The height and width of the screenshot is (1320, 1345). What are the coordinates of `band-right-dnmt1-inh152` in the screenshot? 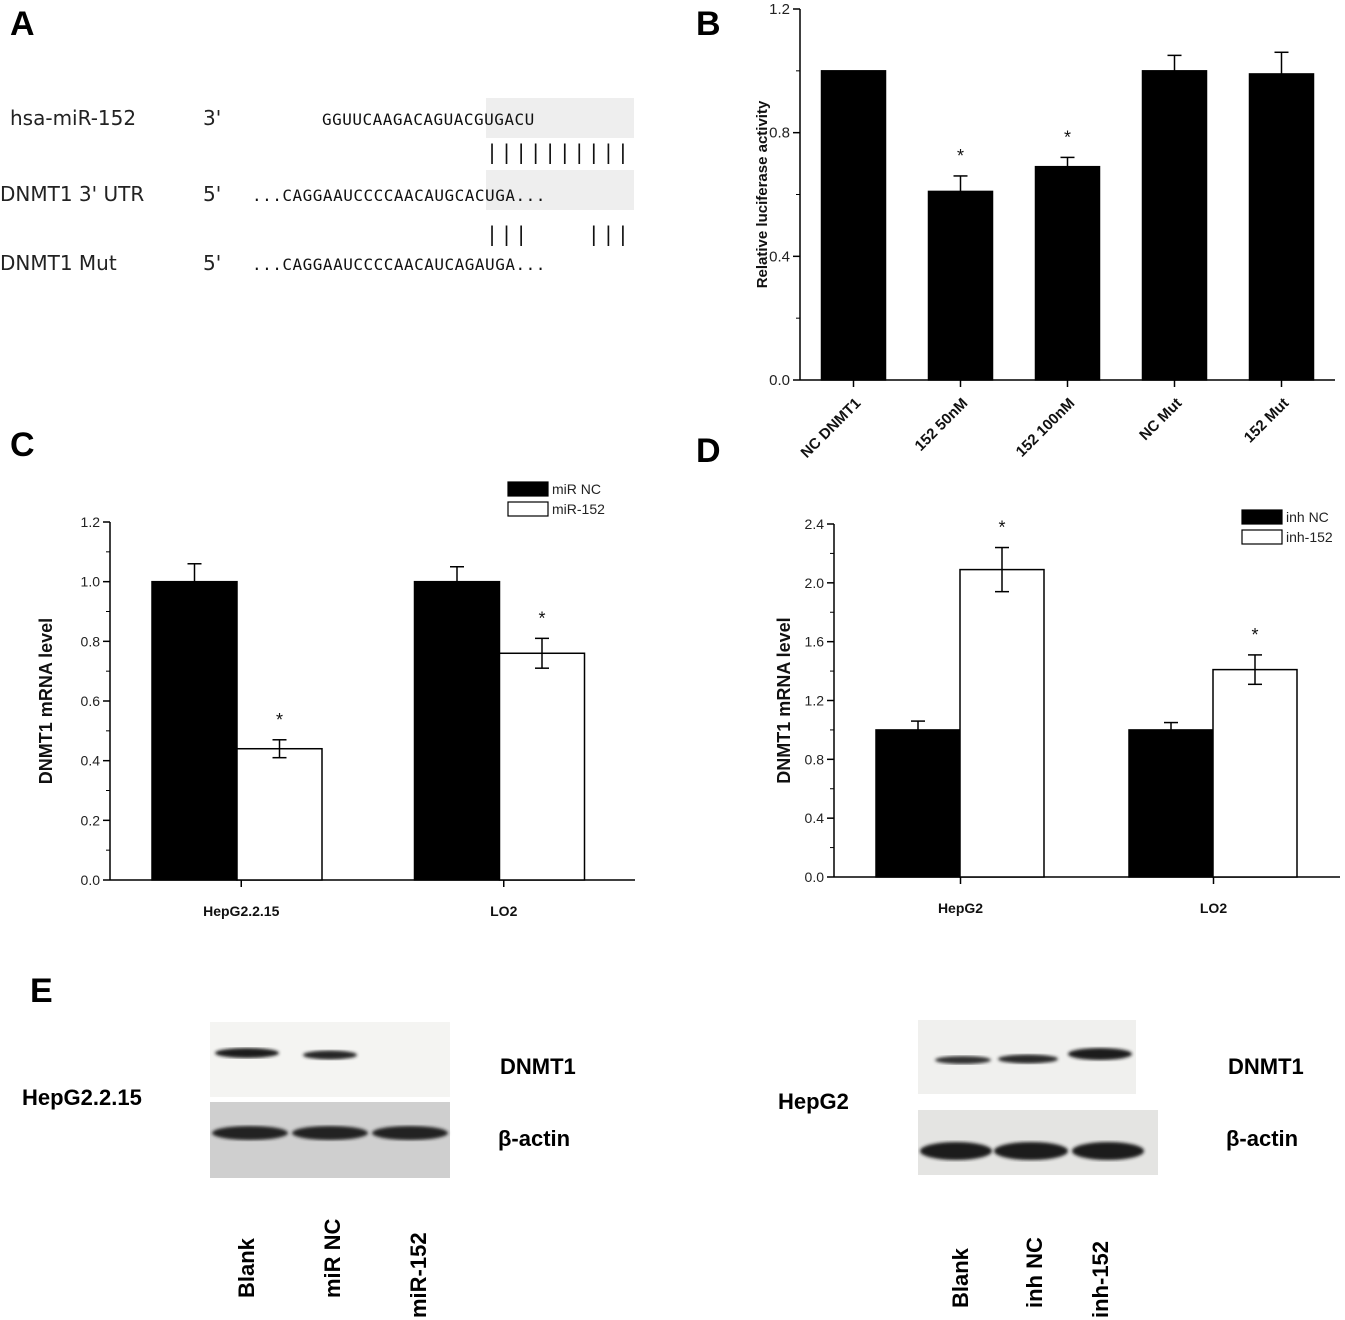 It's located at (1100, 1054).